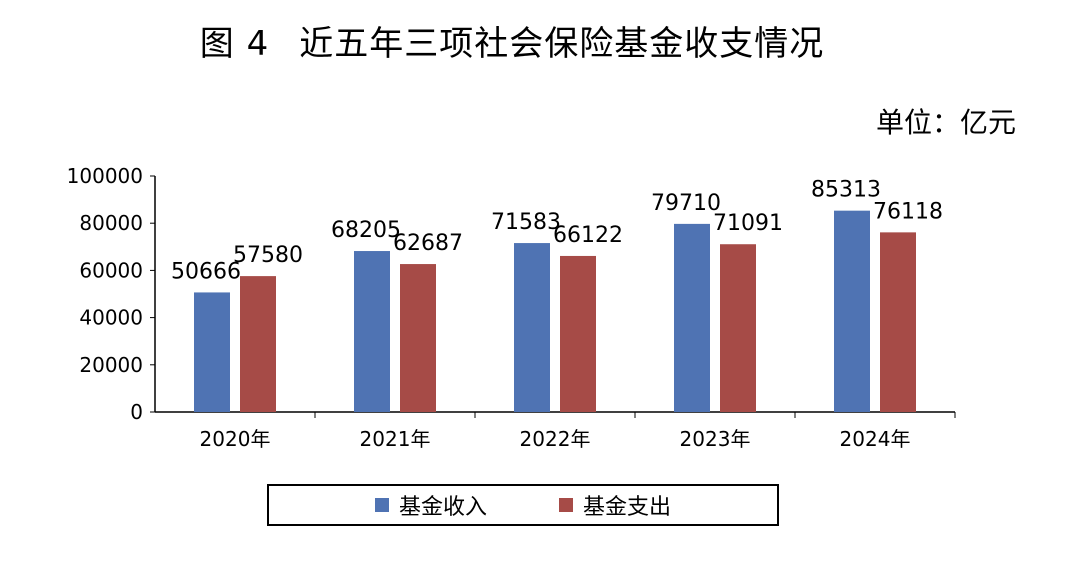 This screenshot has width=1080, height=568. What do you see at coordinates (442, 507) in the screenshot?
I see `legend-label-income: 基金收入` at bounding box center [442, 507].